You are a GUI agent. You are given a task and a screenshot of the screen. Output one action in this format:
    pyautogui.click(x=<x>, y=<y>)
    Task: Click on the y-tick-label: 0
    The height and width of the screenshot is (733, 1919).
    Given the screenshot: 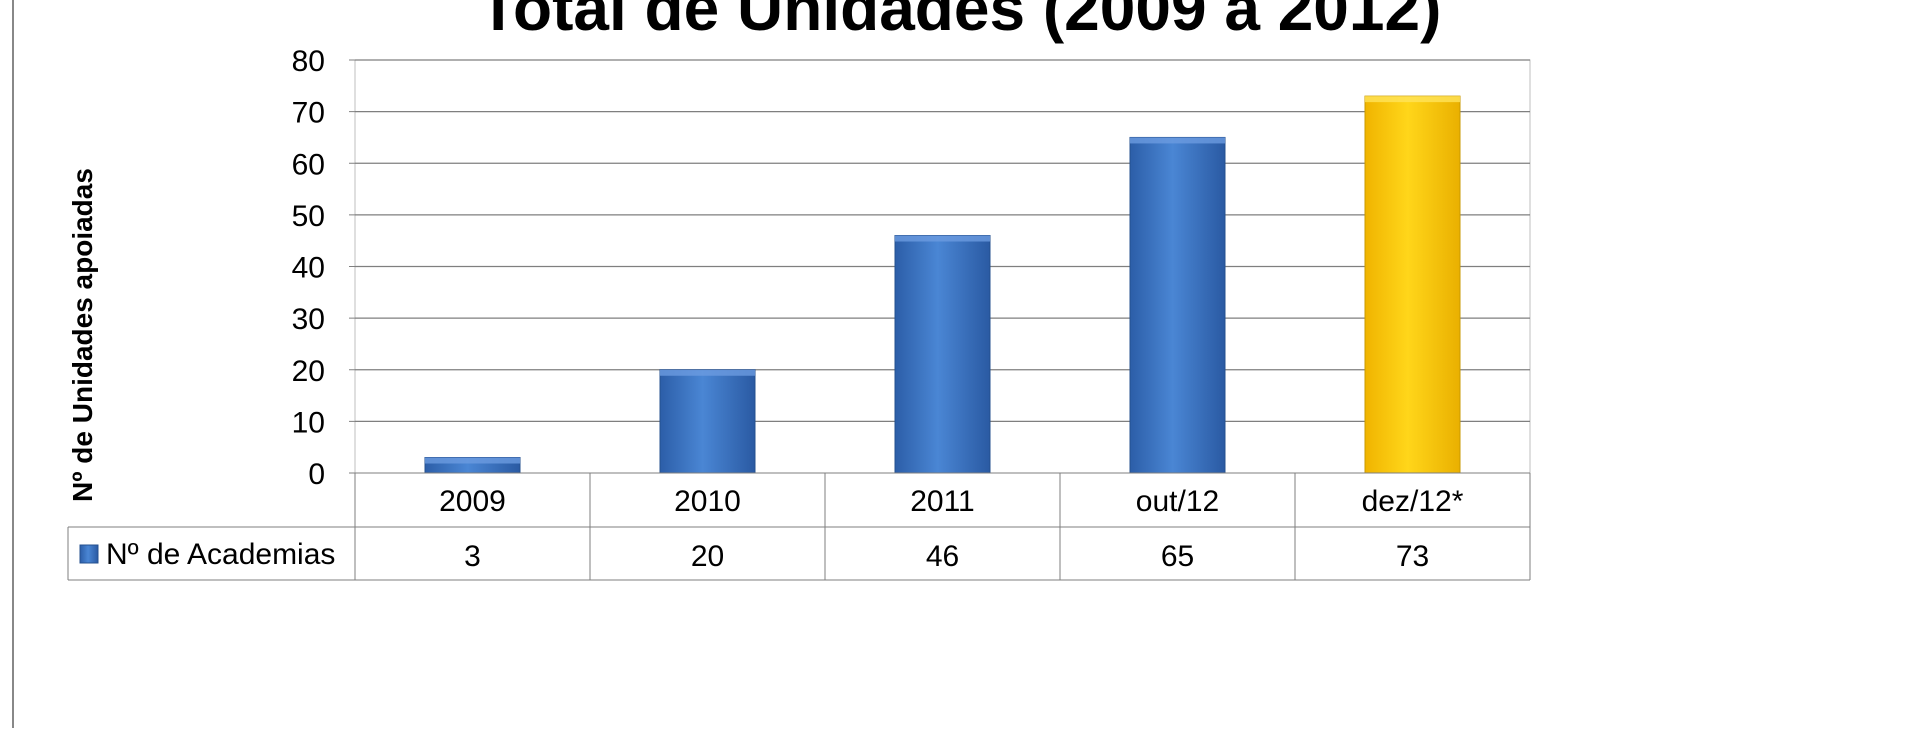 What is the action you would take?
    pyautogui.click(x=316, y=474)
    